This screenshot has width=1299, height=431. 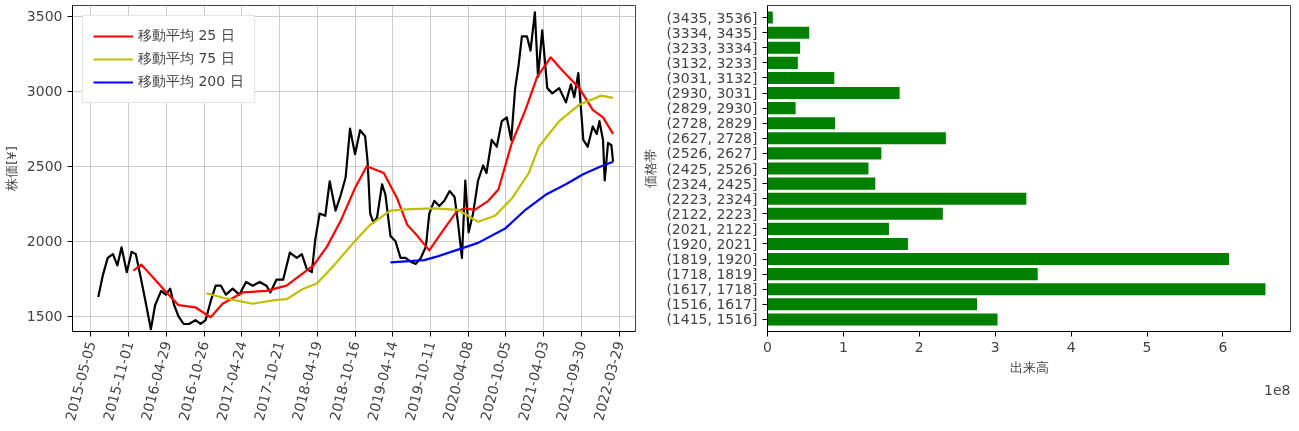 What do you see at coordinates (651, 168) in the screenshot?
I see `y-axis-title: 価格帯` at bounding box center [651, 168].